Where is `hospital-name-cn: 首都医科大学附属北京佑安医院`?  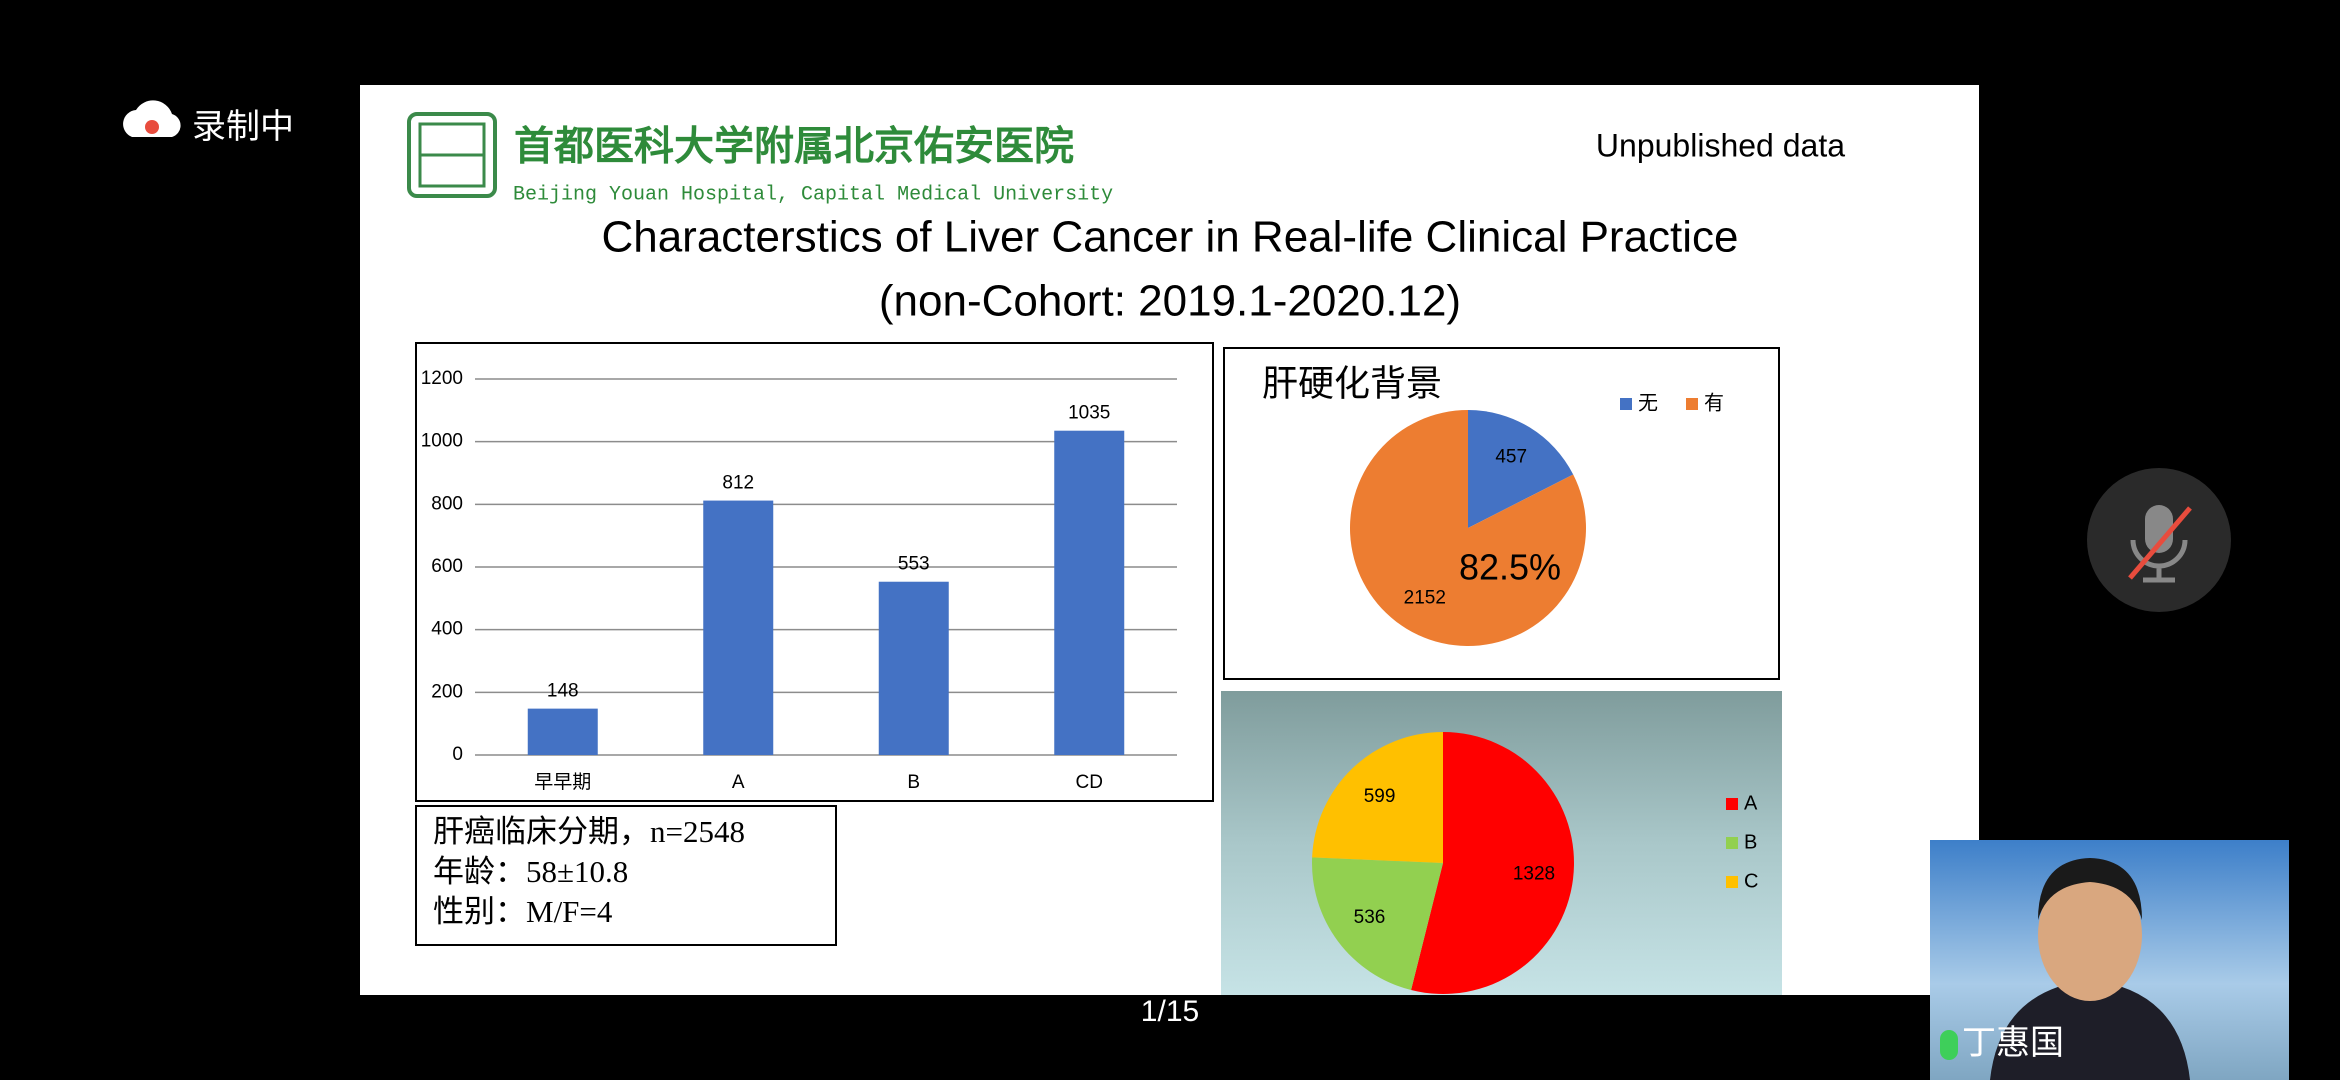 hospital-name-cn: 首都医科大学附属北京佑安医院 is located at coordinates (794, 147).